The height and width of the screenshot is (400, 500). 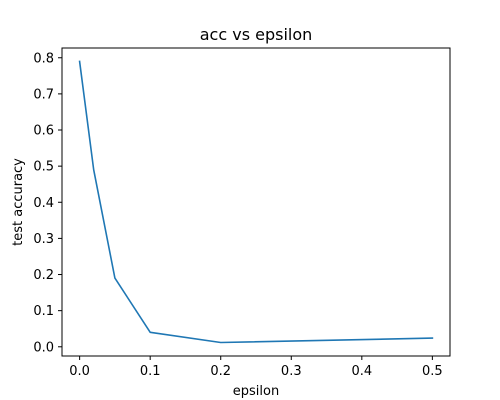 I want to click on y-tick-label: 0.2, so click(x=43, y=275).